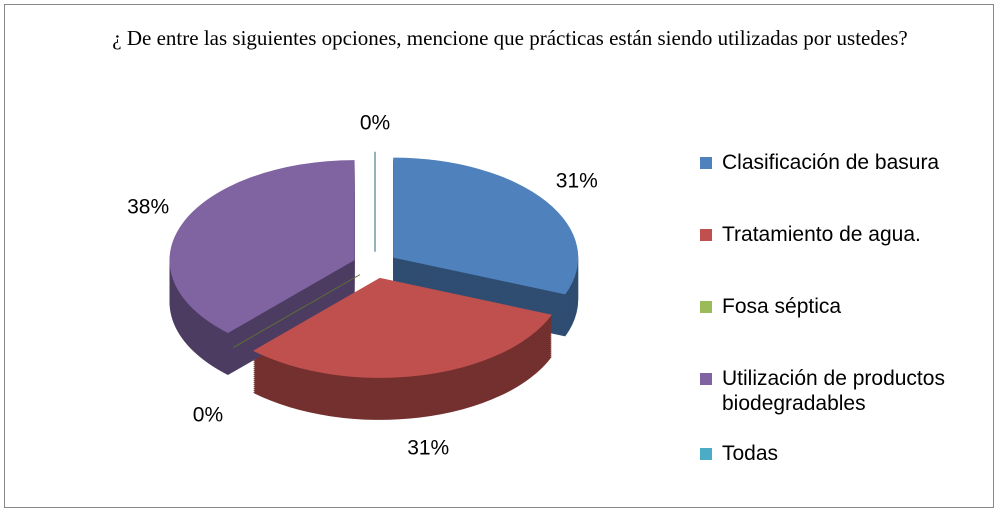  I want to click on legend-label: Fosa séptica, so click(782, 306).